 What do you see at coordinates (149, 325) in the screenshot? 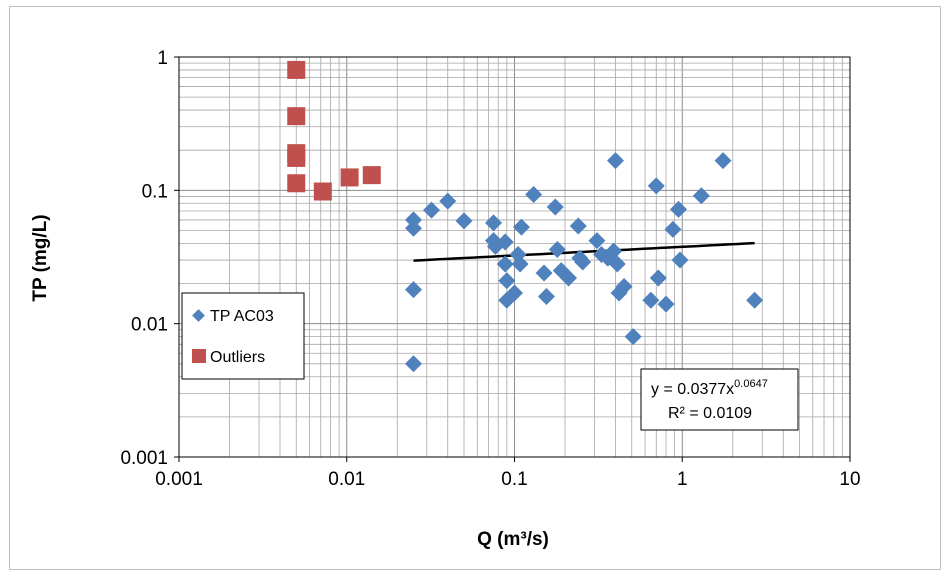
I see `y-tick-label: 0.01` at bounding box center [149, 325].